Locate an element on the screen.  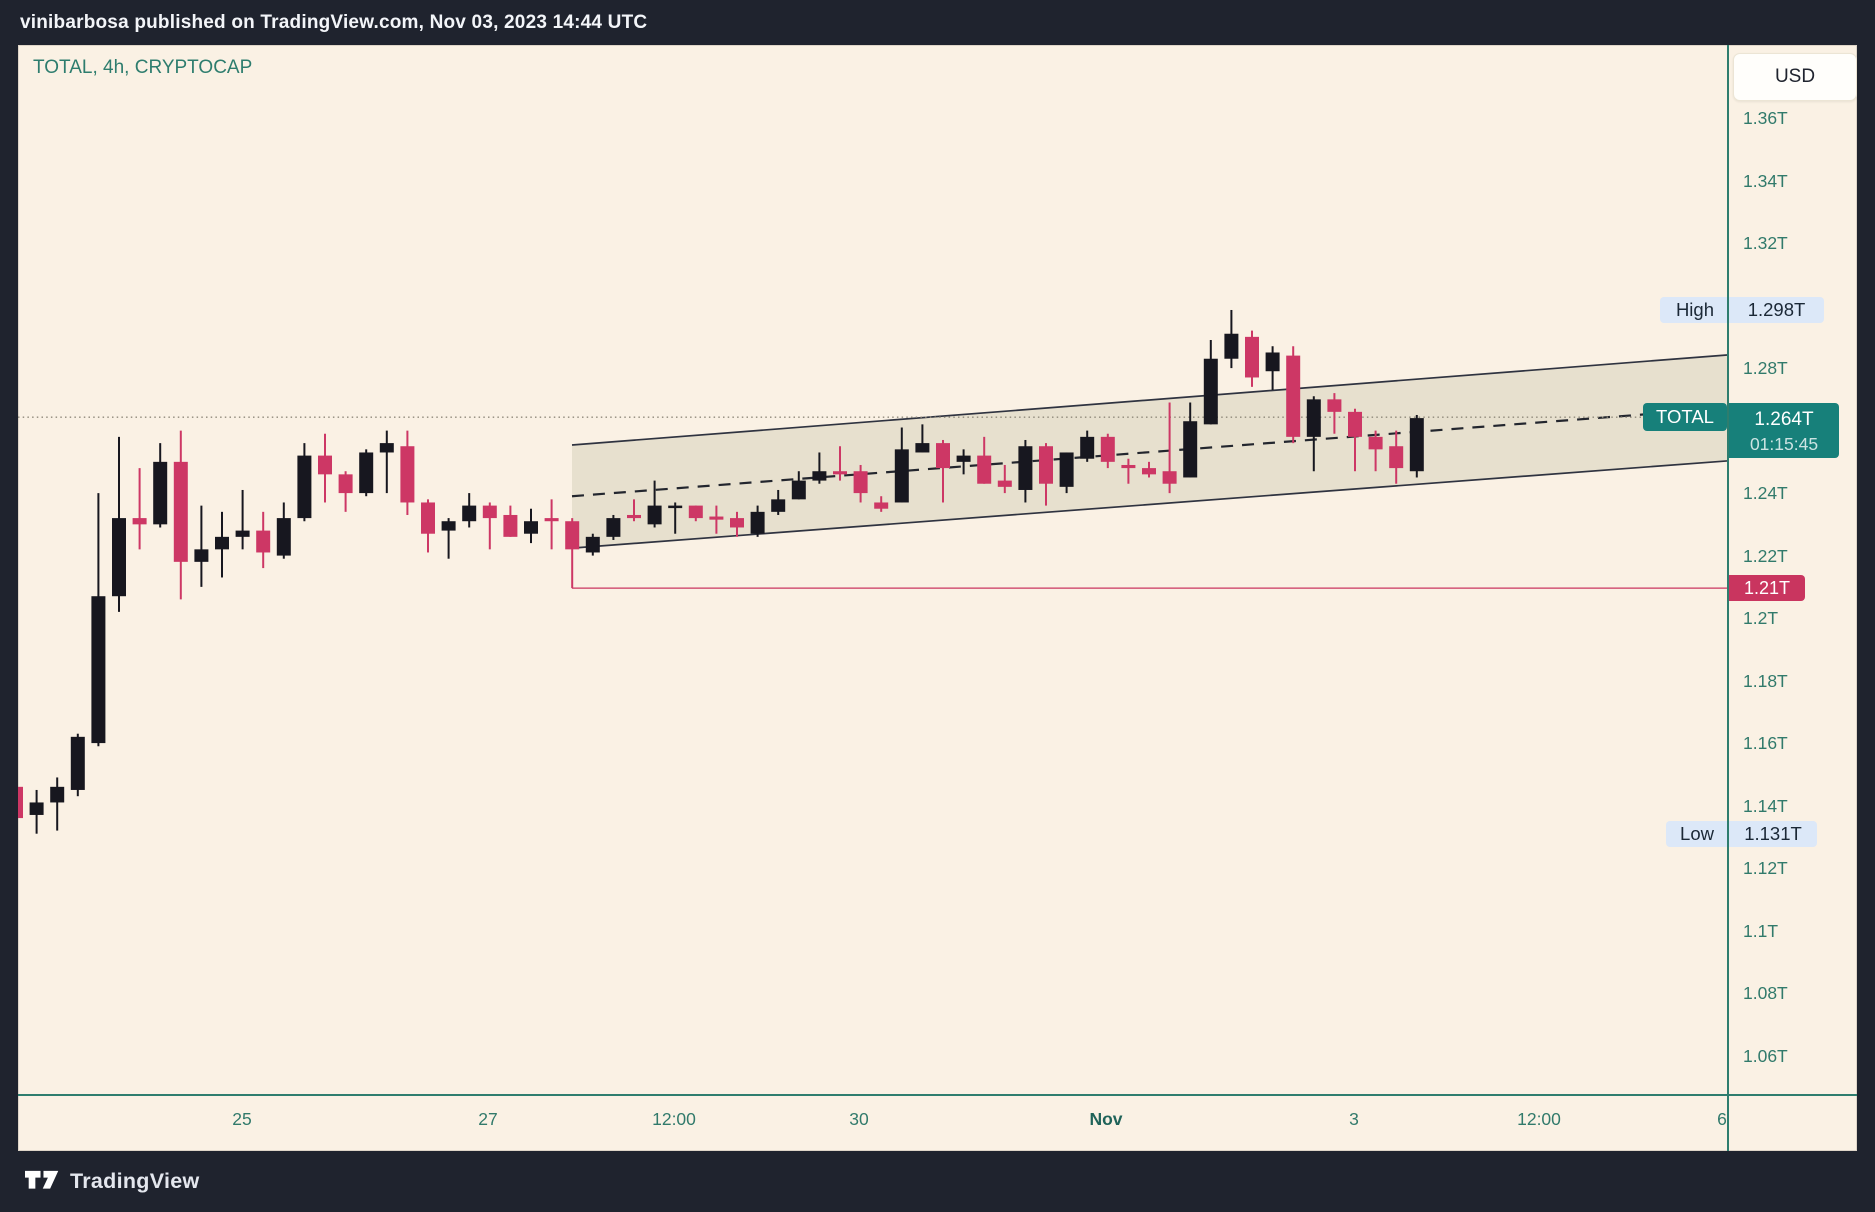
price-axis-line is located at coordinates (1728, 598).